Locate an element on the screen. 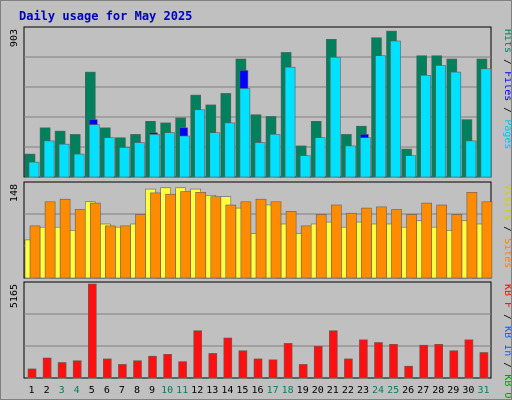  legend-part: Sites is located at coordinates (506, 253).